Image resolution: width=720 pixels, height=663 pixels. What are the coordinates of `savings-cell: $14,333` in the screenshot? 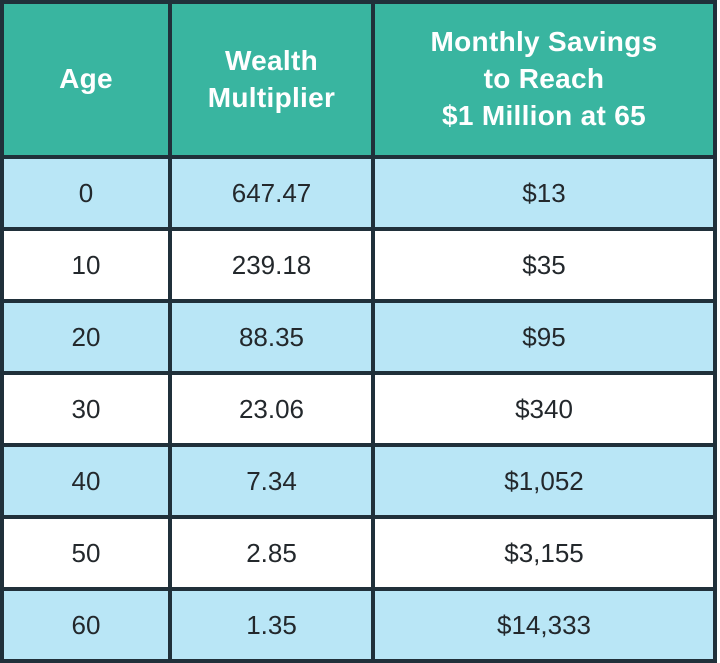 It's located at (544, 625).